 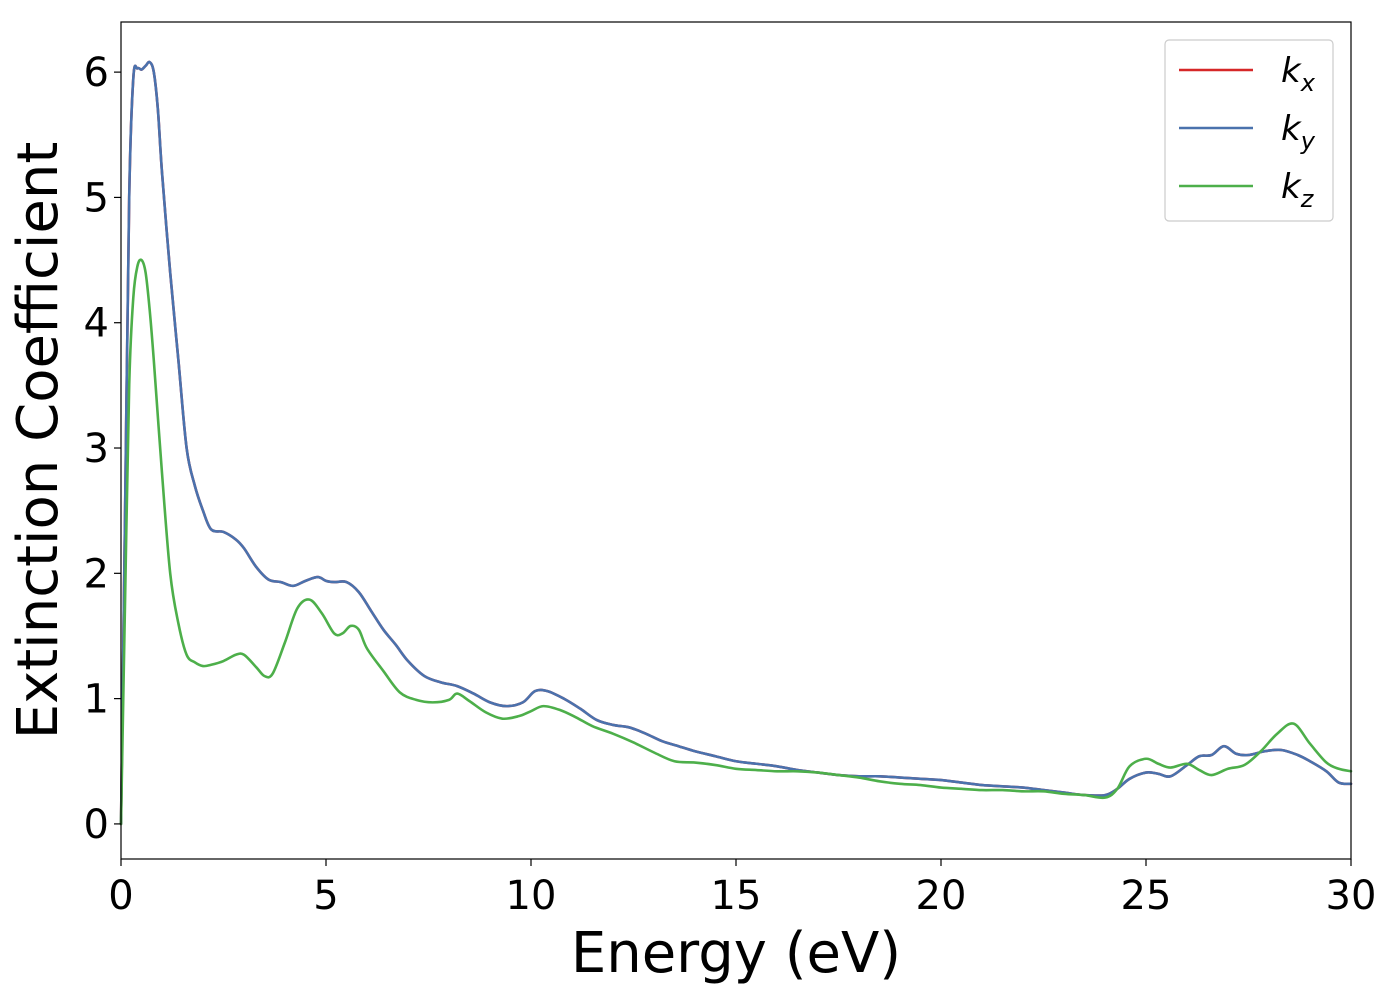 What do you see at coordinates (96, 73) in the screenshot?
I see `y-tick-label: 6` at bounding box center [96, 73].